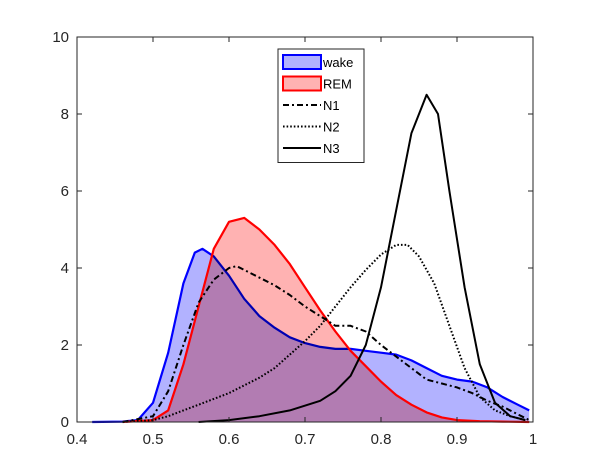  Describe the element at coordinates (305, 439) in the screenshot. I see `x-tick-label: 0.7` at that location.